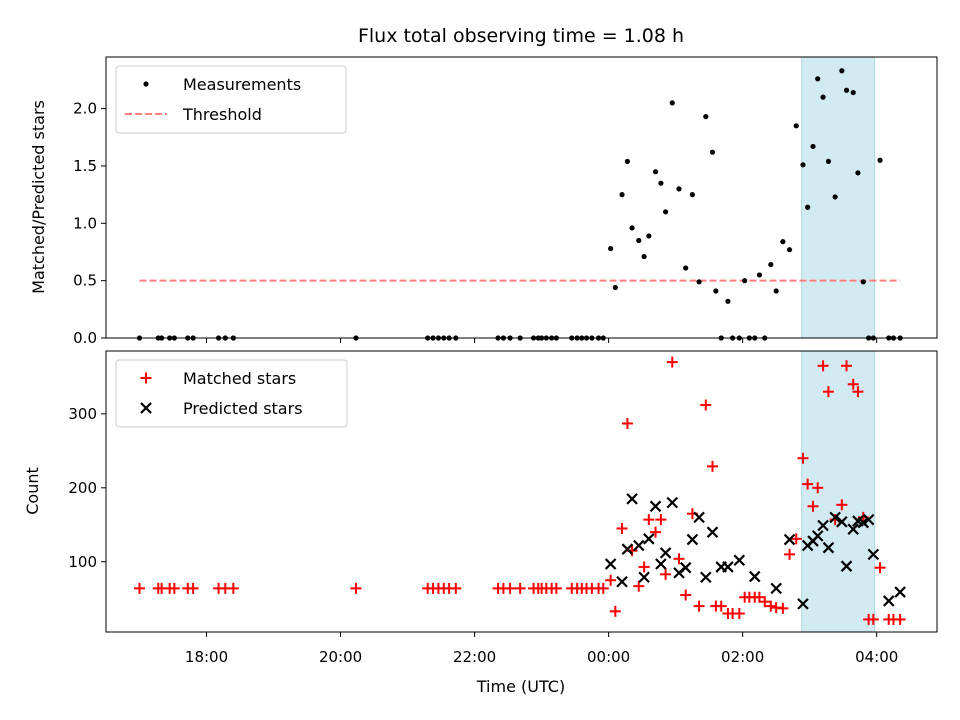 The image size is (960, 720). I want to click on x-tick-label: 20:00, so click(340, 657).